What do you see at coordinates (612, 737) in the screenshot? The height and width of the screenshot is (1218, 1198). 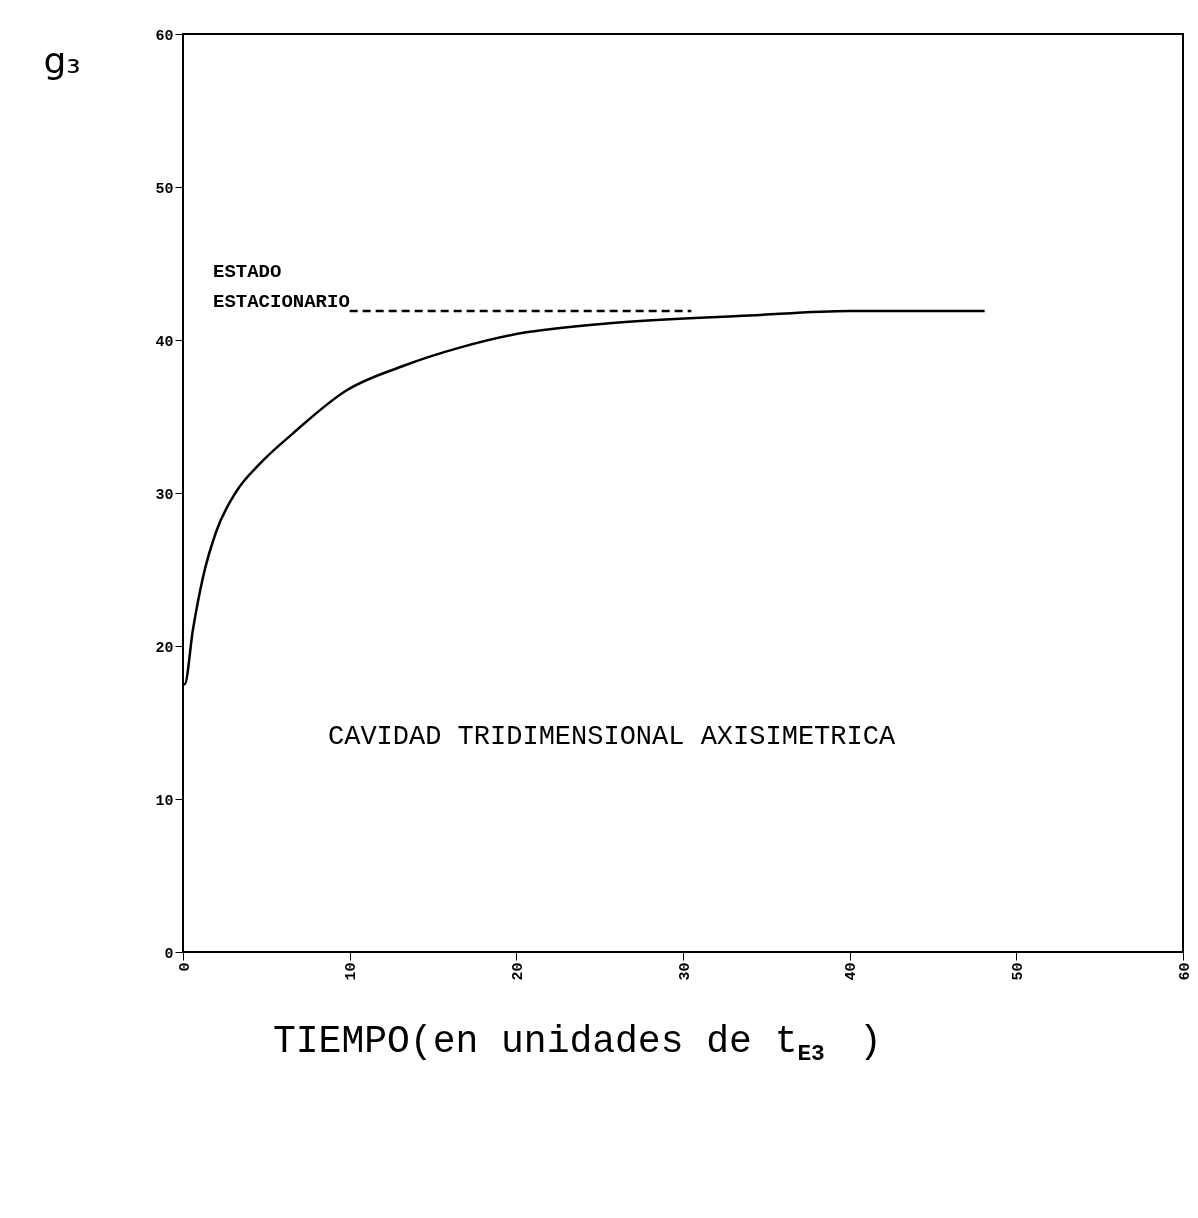 I see `text: CAVIDAD TRIDIMENSIONAL AXISIMETRICA` at bounding box center [612, 737].